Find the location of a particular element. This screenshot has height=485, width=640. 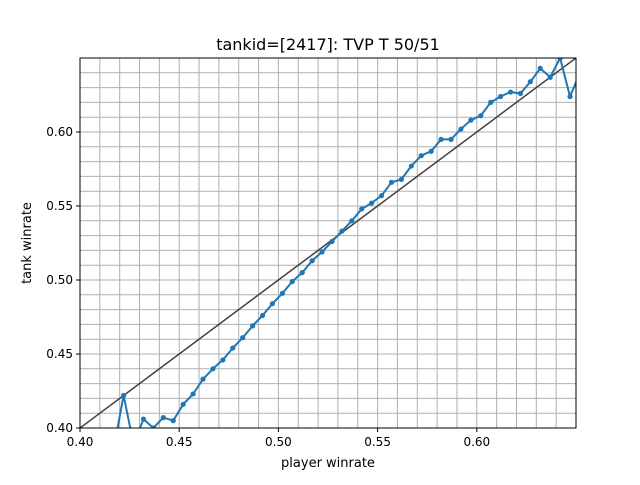

x-tick-label: 0.55 is located at coordinates (377, 442).